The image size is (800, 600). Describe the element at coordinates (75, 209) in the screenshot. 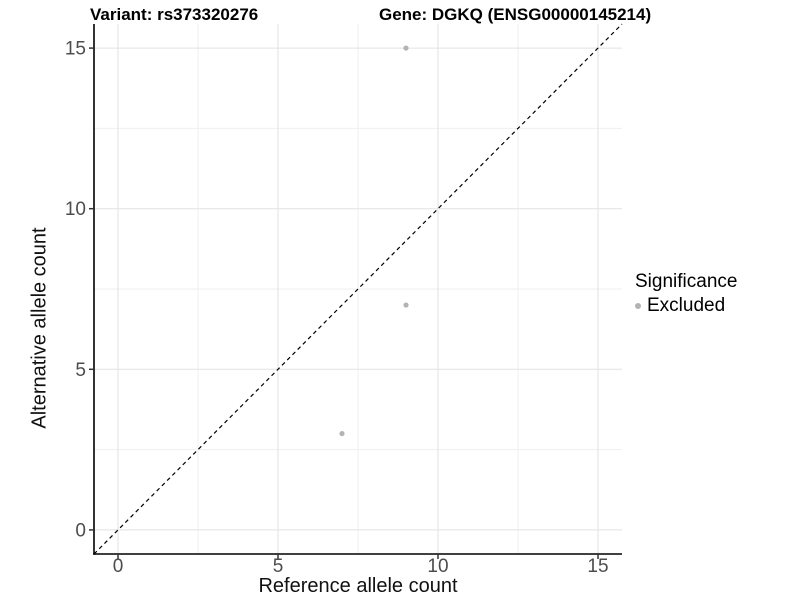

I see `y-tick-label: 10` at that location.